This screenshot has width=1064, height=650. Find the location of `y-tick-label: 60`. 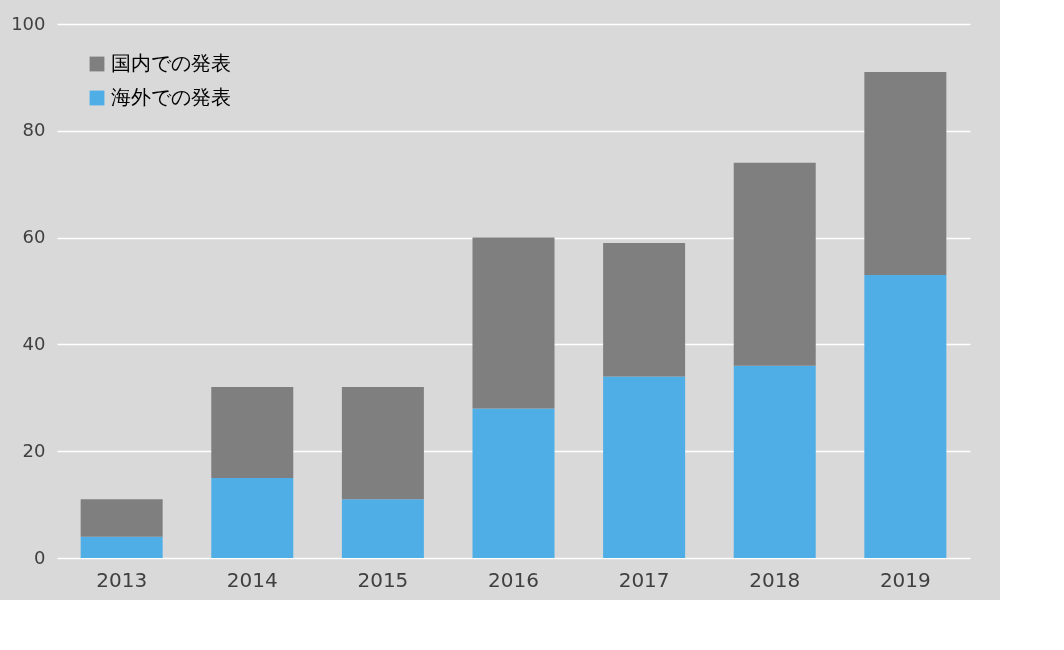

y-tick-label: 60 is located at coordinates (34, 237).